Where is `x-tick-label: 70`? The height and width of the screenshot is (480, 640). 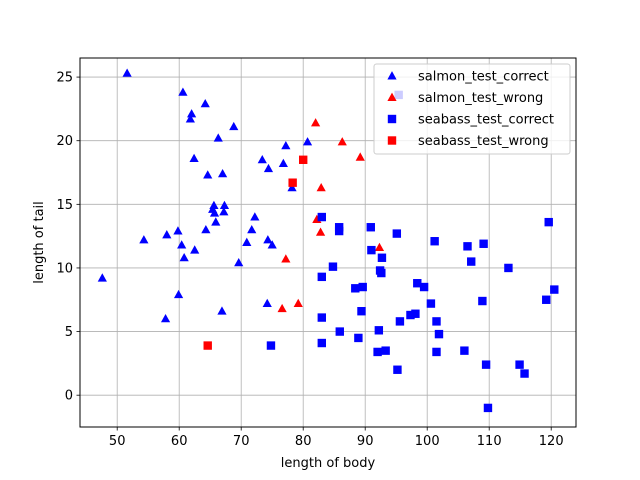 x-tick-label: 70 is located at coordinates (241, 441).